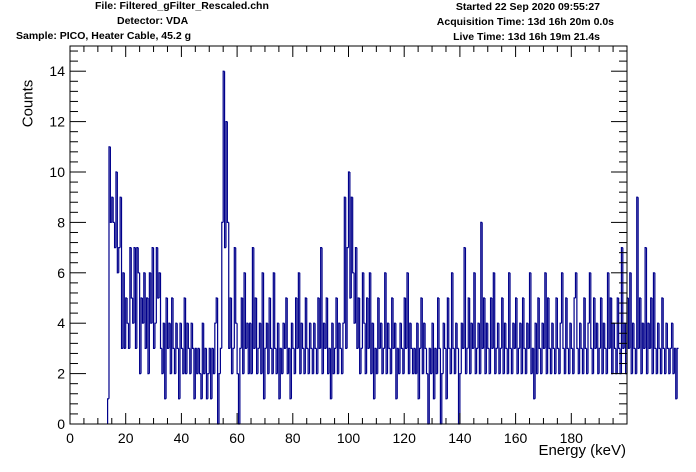 Image resolution: width=696 pixels, height=472 pixels. What do you see at coordinates (61, 222) in the screenshot?
I see `y-tick-label: 8` at bounding box center [61, 222].